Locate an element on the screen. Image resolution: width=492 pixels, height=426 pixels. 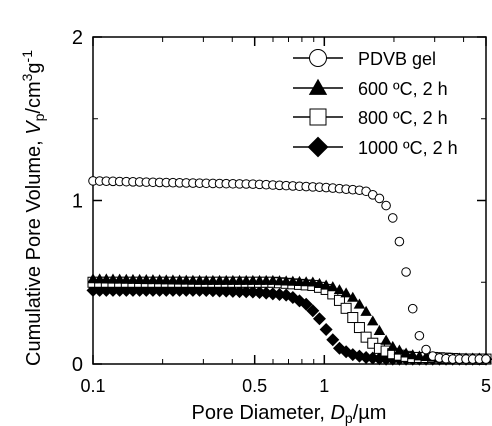
y-axis-label-unit-cm: /cm is located at coordinates (34, 97).